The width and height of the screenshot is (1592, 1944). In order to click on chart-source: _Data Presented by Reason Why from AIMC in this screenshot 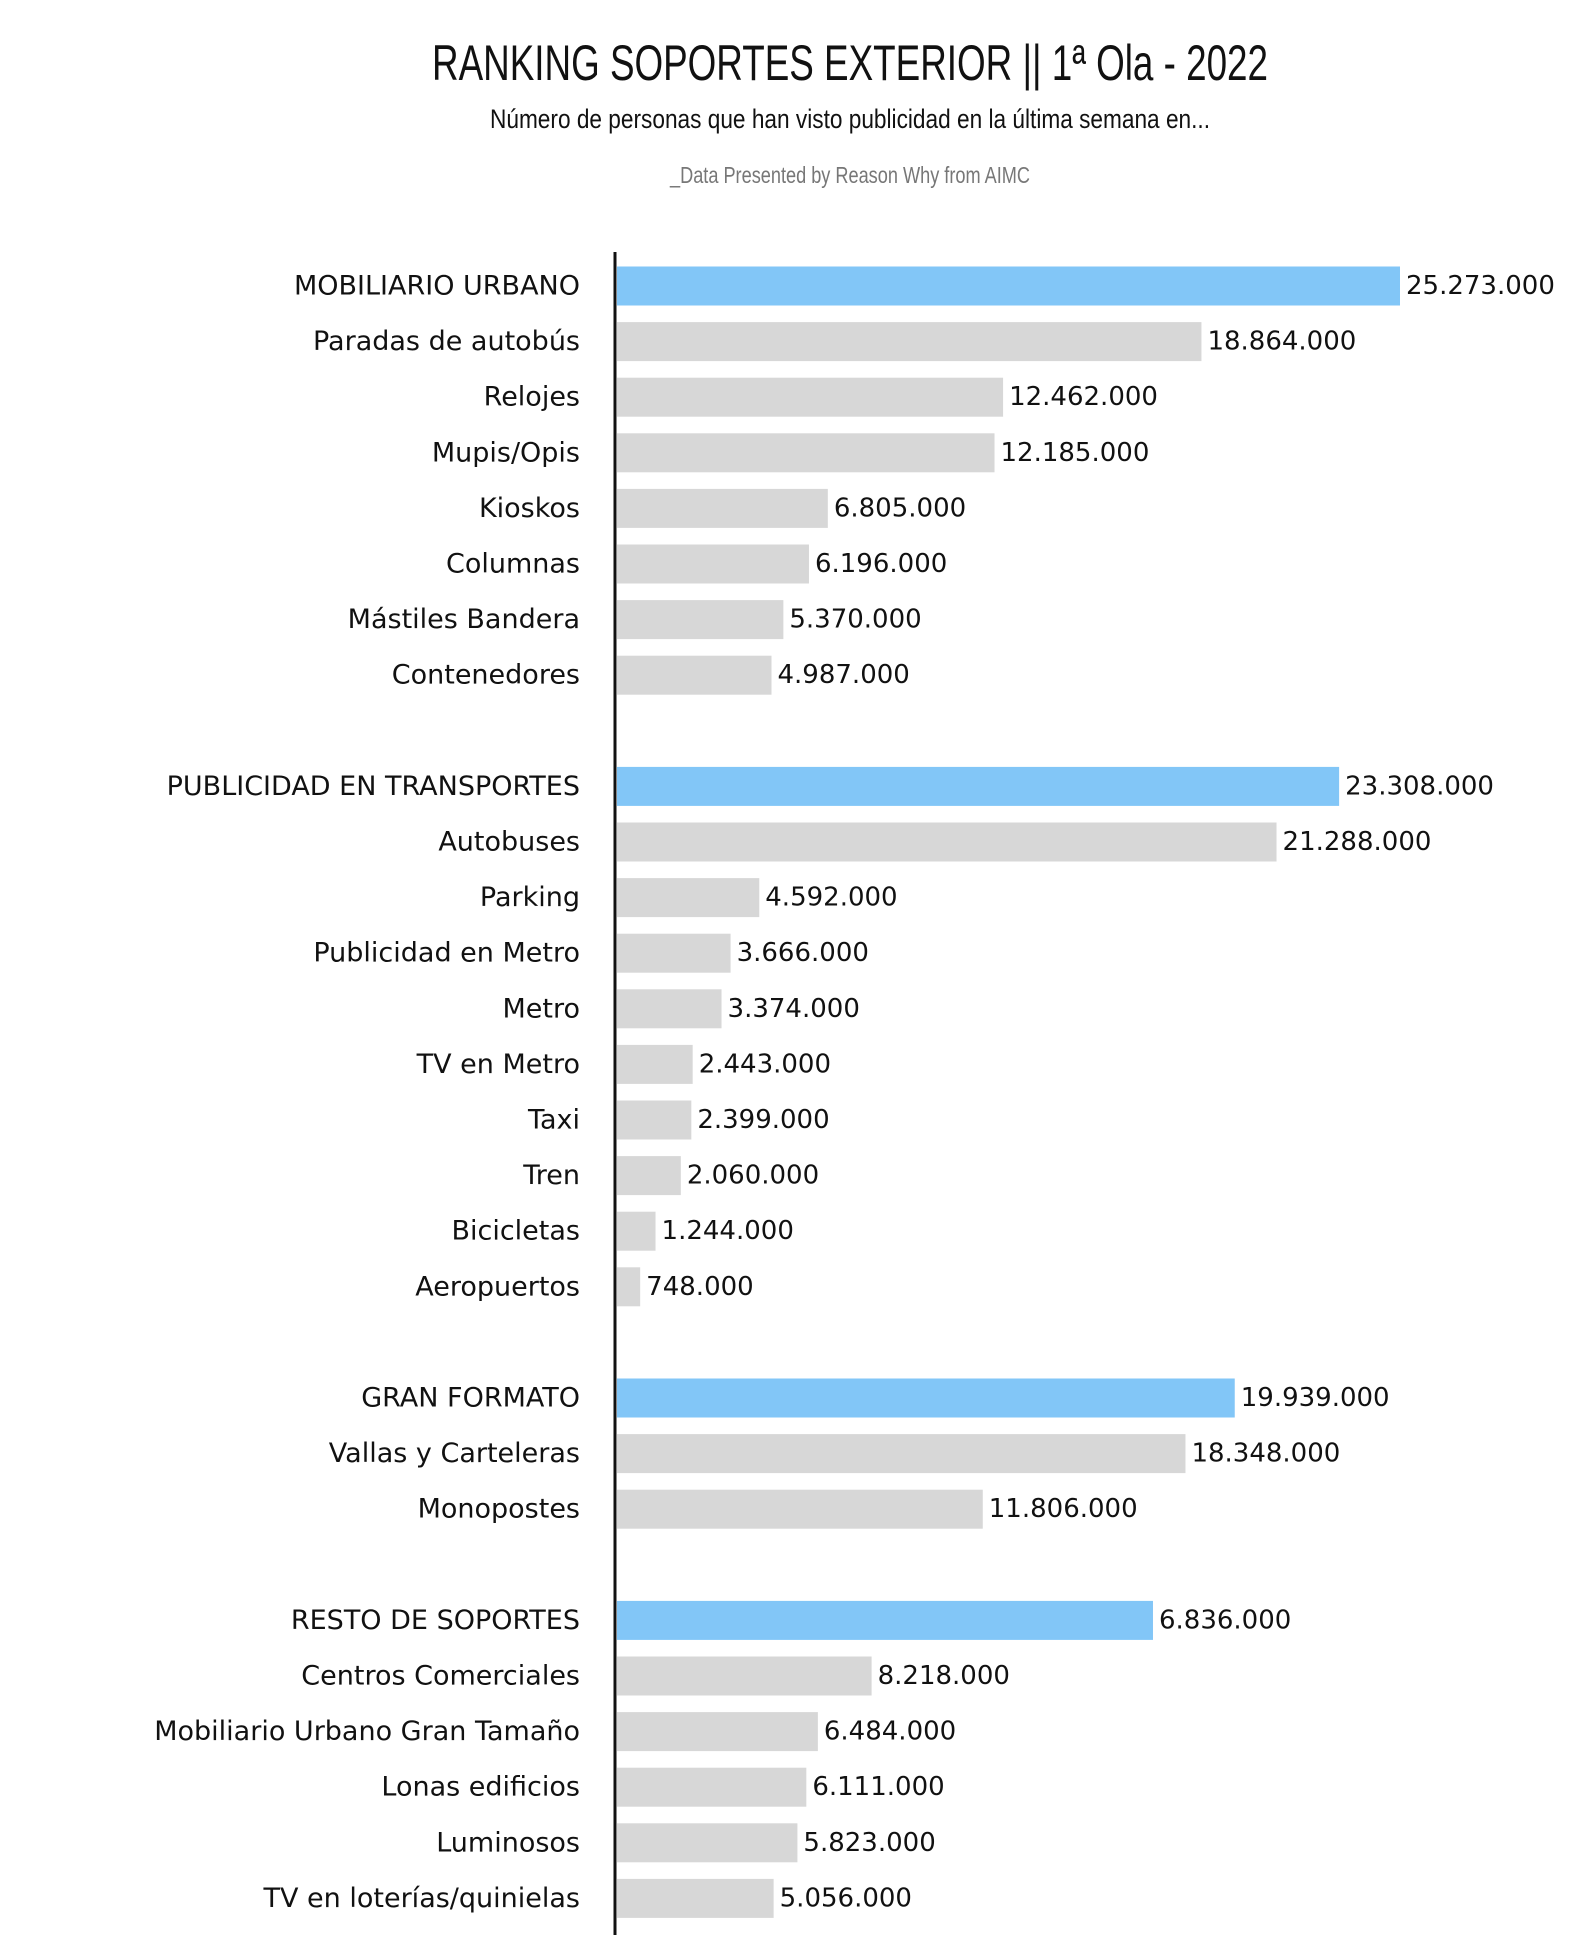, I will do `click(849, 175)`.